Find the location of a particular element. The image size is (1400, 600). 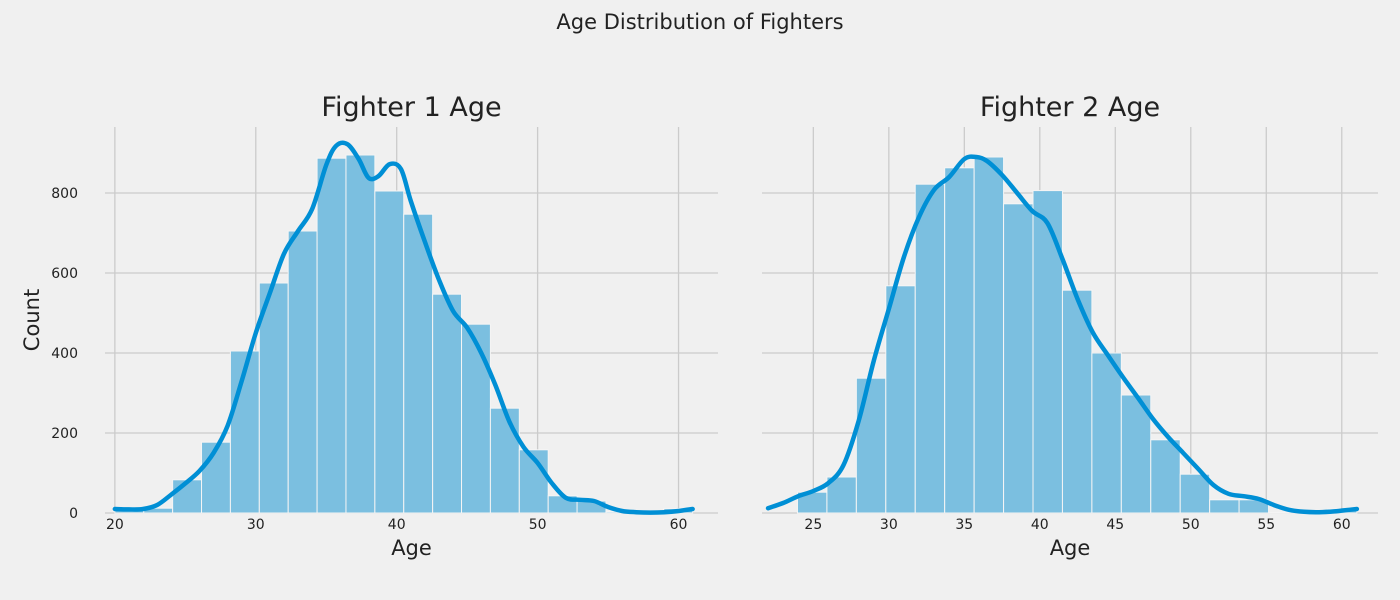

x-tick-label: 20 is located at coordinates (115, 525).